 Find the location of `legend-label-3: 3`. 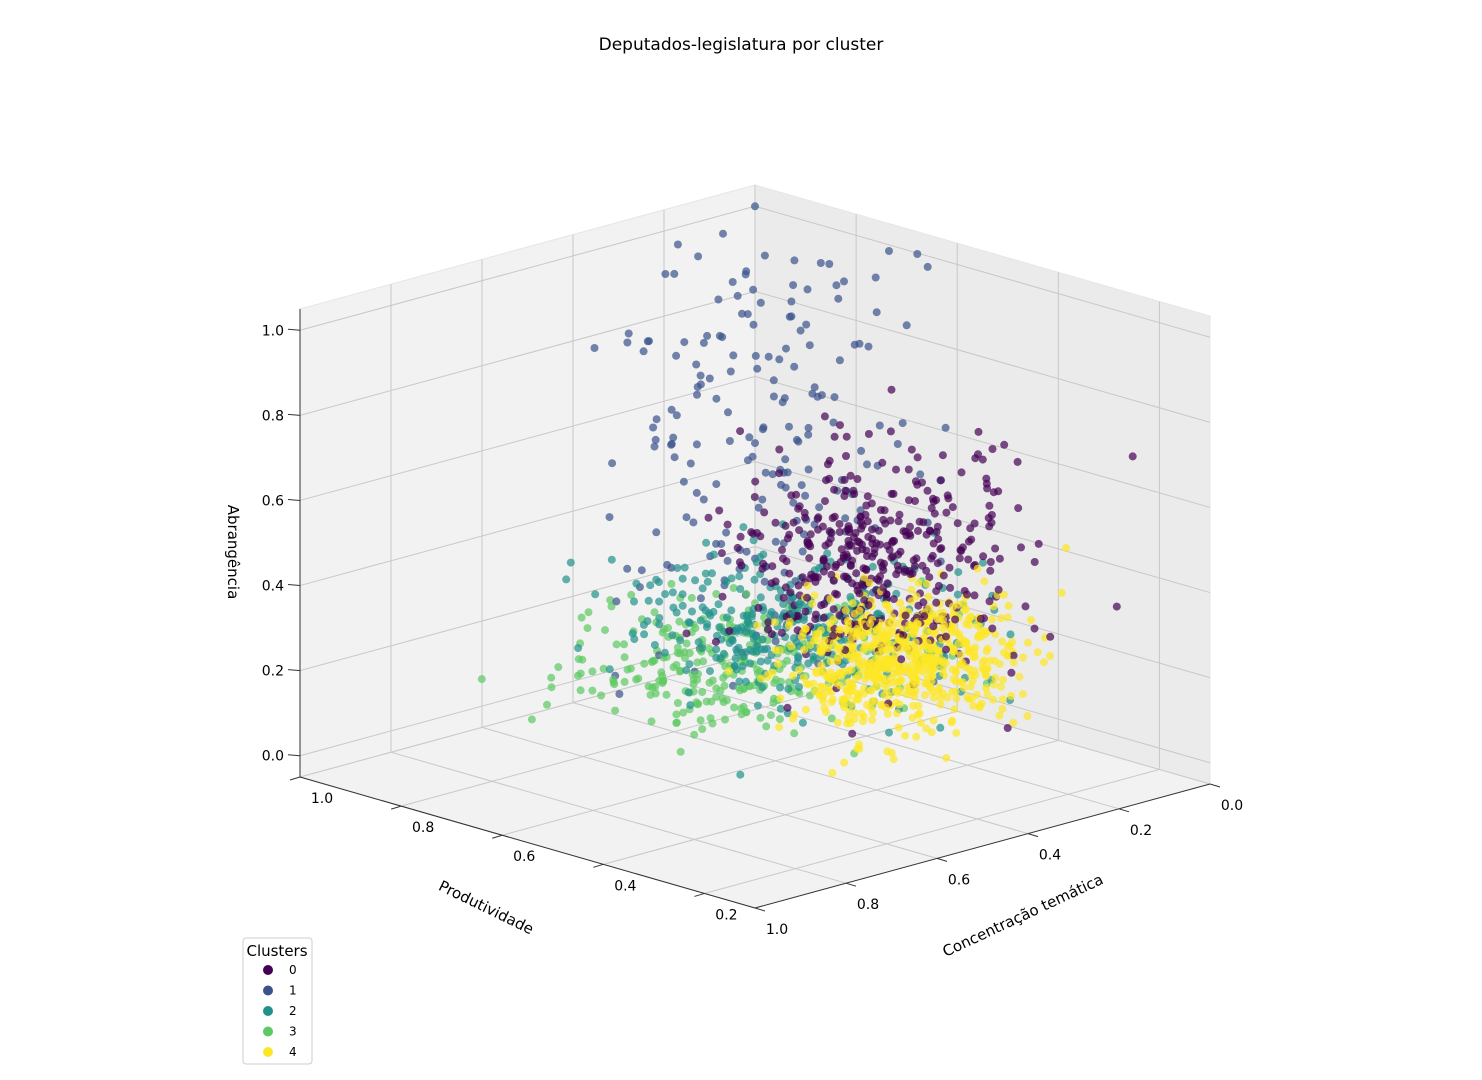

legend-label-3: 3 is located at coordinates (293, 1032).